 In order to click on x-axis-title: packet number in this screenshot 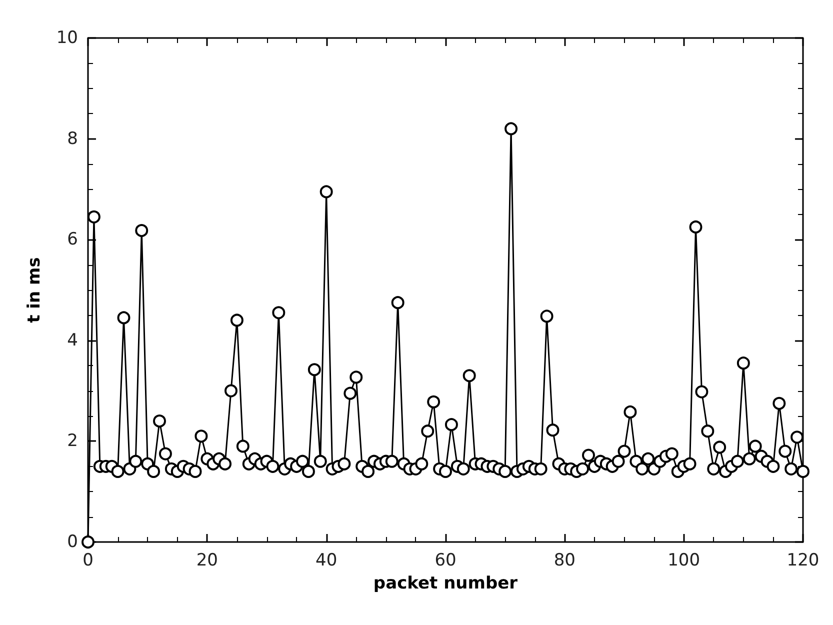, I will do `click(445, 584)`.